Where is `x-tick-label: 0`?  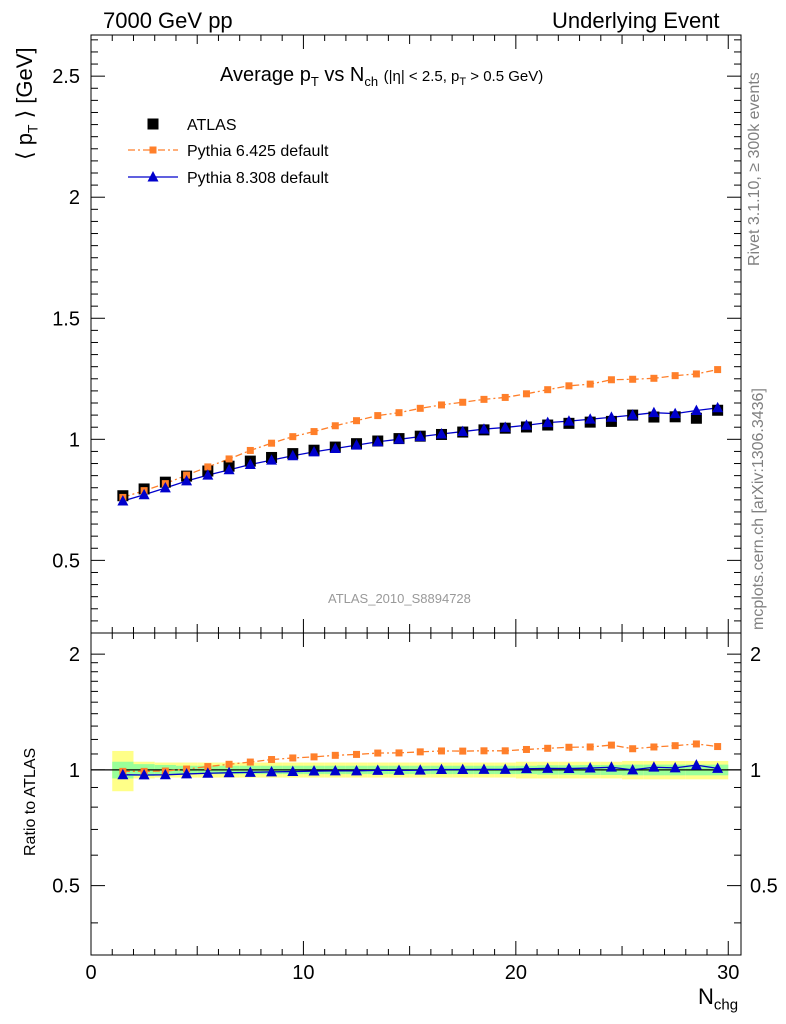
x-tick-label: 0 is located at coordinates (90, 973).